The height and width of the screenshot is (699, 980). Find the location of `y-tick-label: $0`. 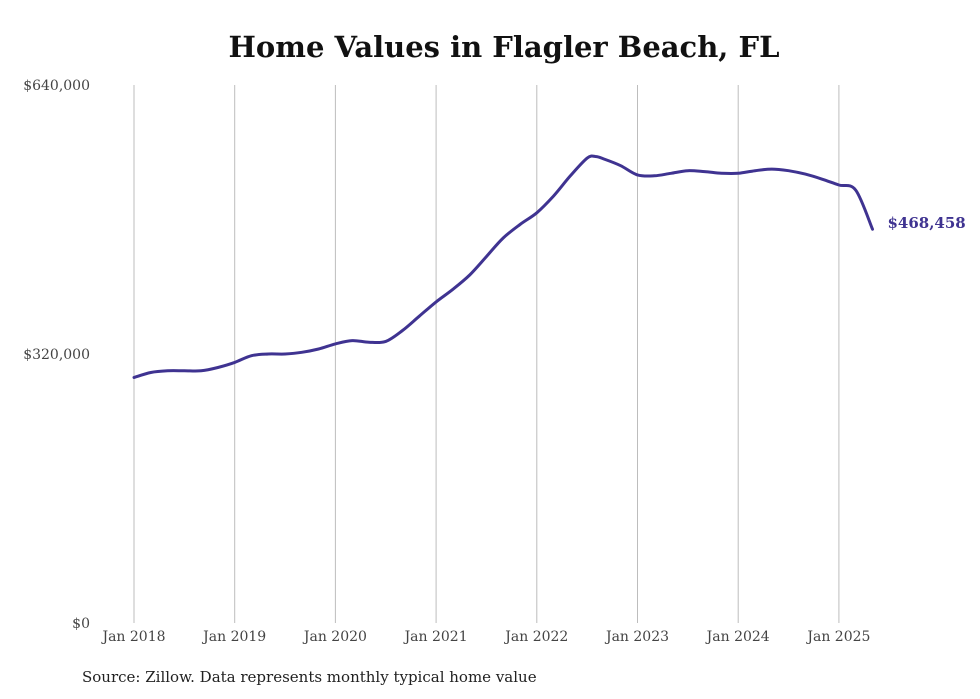

y-tick-label: $0 is located at coordinates (81, 624).